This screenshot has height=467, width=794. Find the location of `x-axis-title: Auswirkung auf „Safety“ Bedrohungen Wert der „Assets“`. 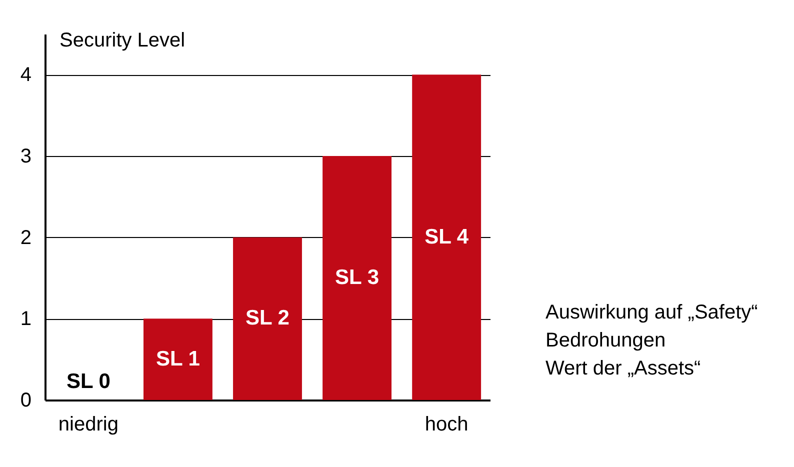

x-axis-title: Auswirkung auf „Safety“ Bedrohungen Wert der „Assets“ is located at coordinates (652, 341).